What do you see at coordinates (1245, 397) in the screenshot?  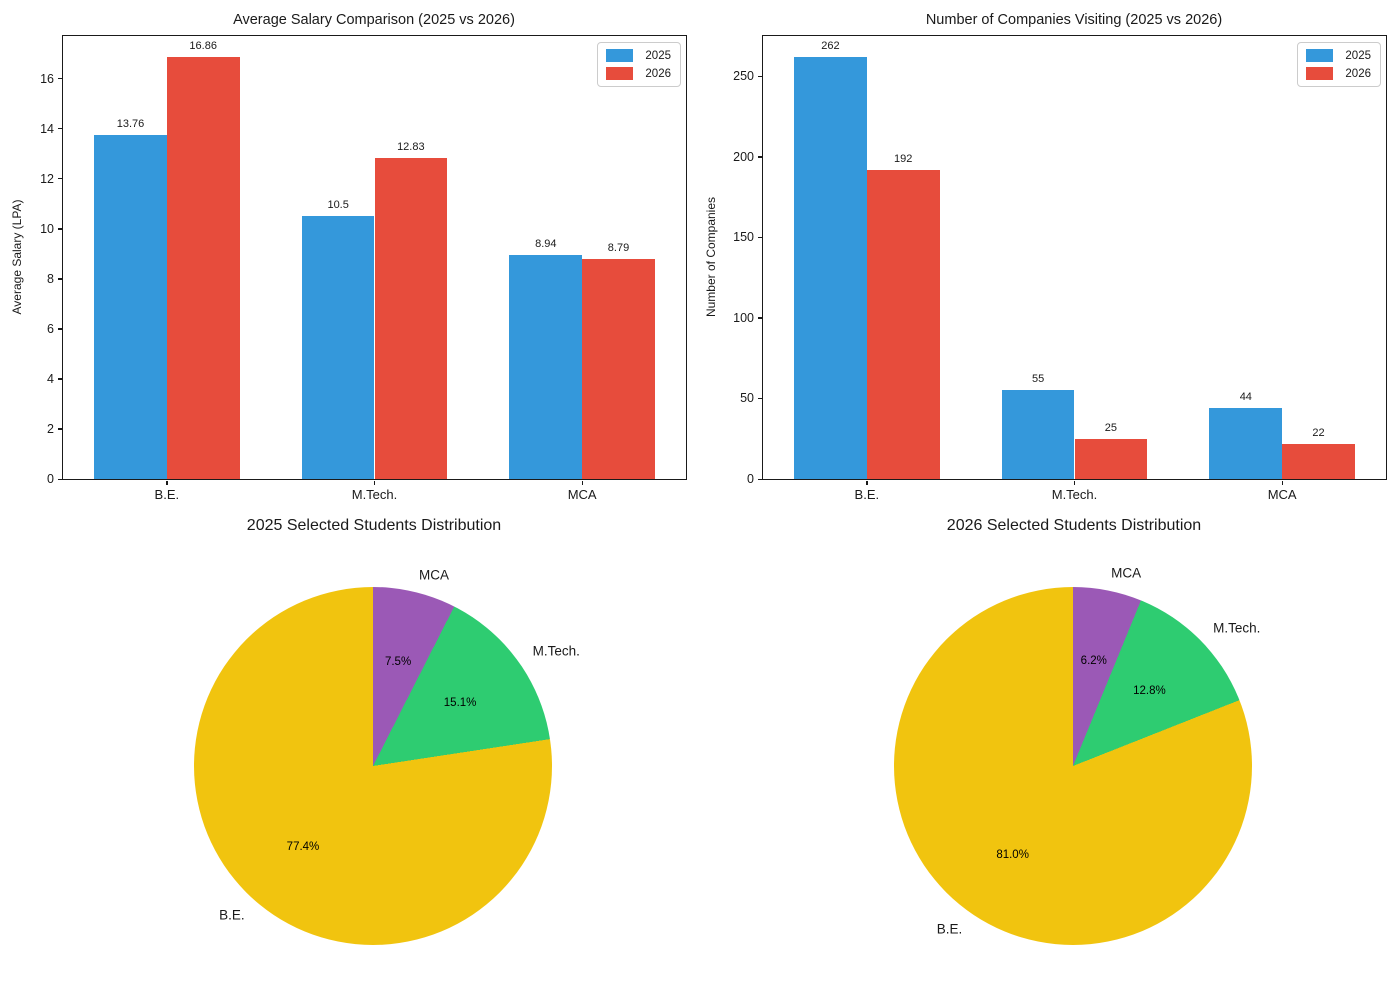 I see `bar-value-label: 44` at bounding box center [1245, 397].